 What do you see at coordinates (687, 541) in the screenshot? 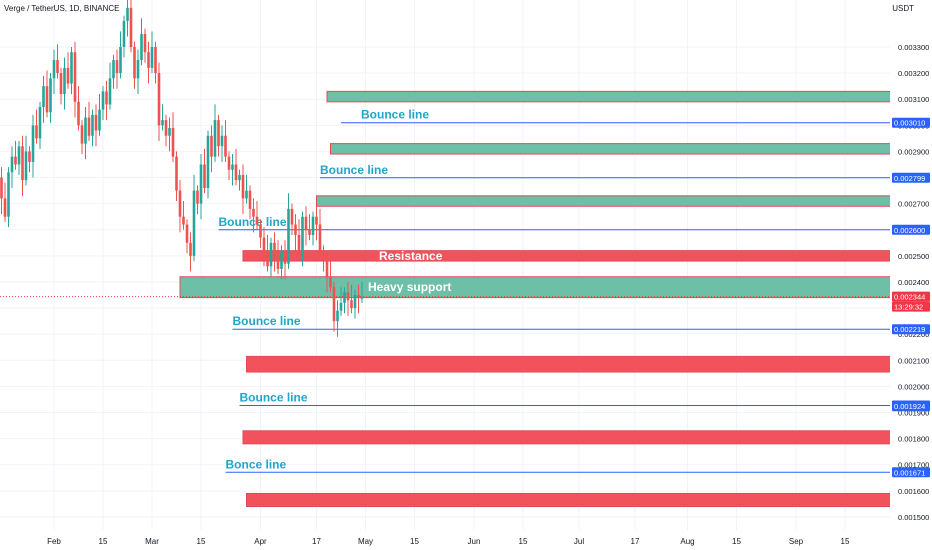
I see `x-tick-label: Aug` at bounding box center [687, 541].